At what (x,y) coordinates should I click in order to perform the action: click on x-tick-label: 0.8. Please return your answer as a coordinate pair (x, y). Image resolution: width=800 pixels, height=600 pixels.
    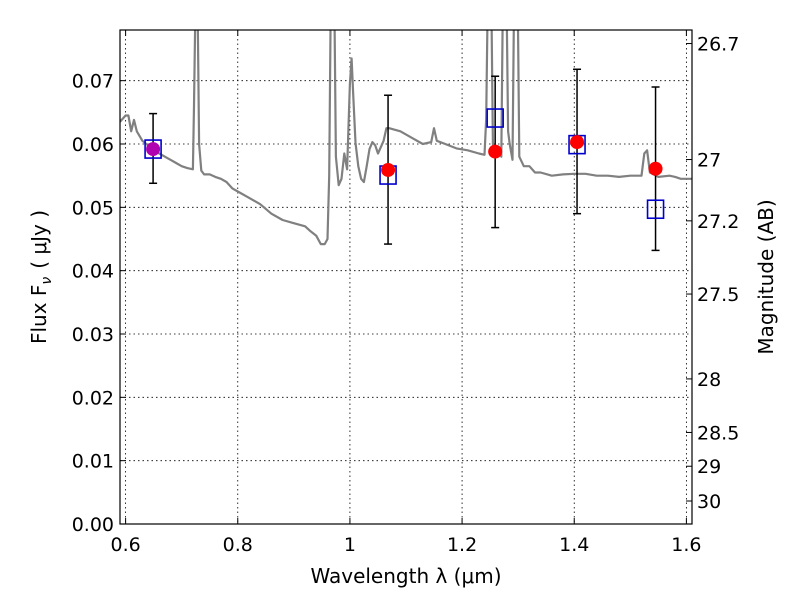
    Looking at the image, I should click on (238, 545).